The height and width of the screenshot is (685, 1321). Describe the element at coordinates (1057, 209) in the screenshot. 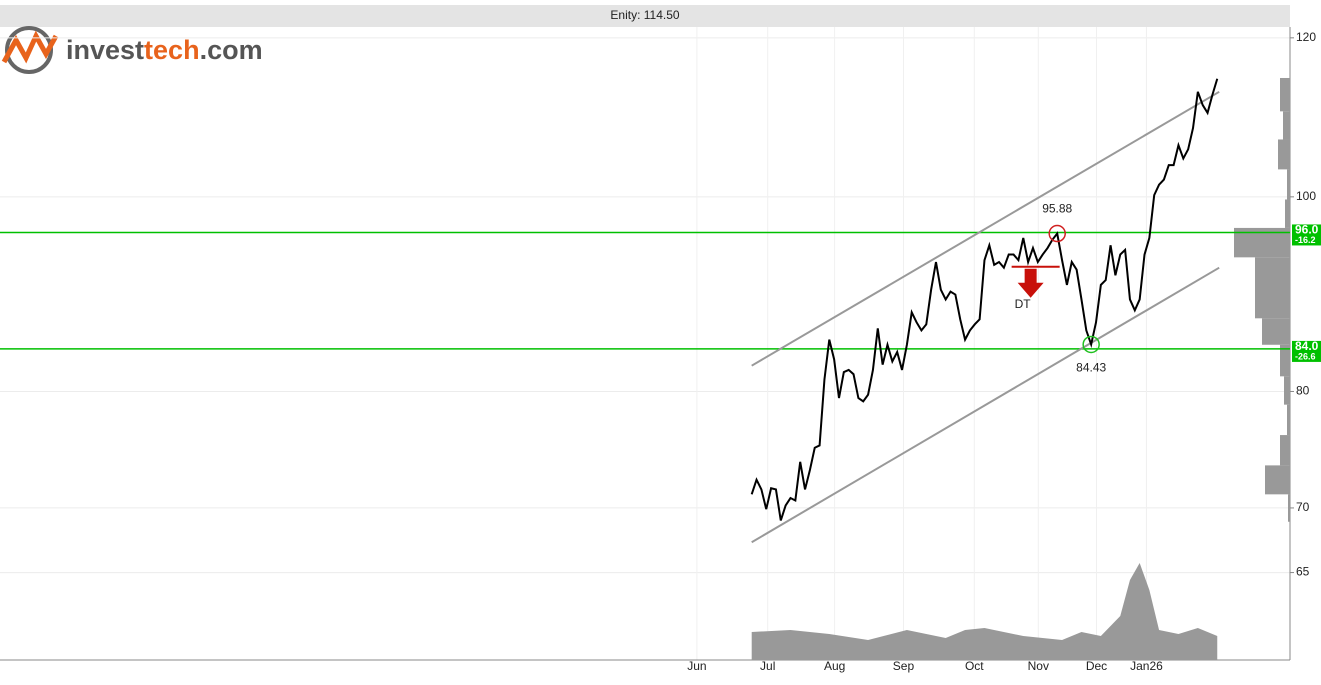

I see `extreme-label: 95.88` at that location.